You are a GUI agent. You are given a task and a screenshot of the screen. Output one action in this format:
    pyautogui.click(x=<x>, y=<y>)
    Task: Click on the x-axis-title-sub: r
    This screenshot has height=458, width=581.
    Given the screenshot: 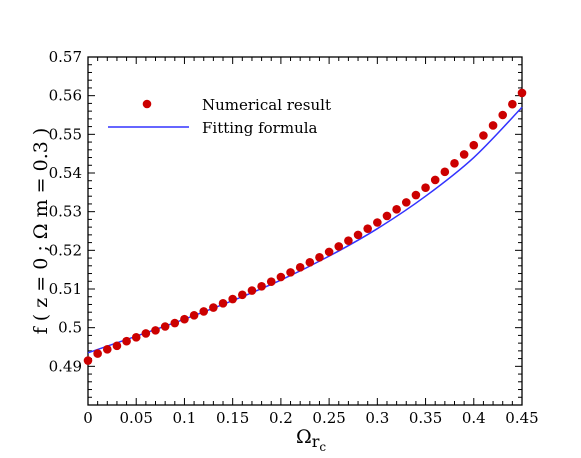 What is the action you would take?
    pyautogui.click(x=316, y=441)
    